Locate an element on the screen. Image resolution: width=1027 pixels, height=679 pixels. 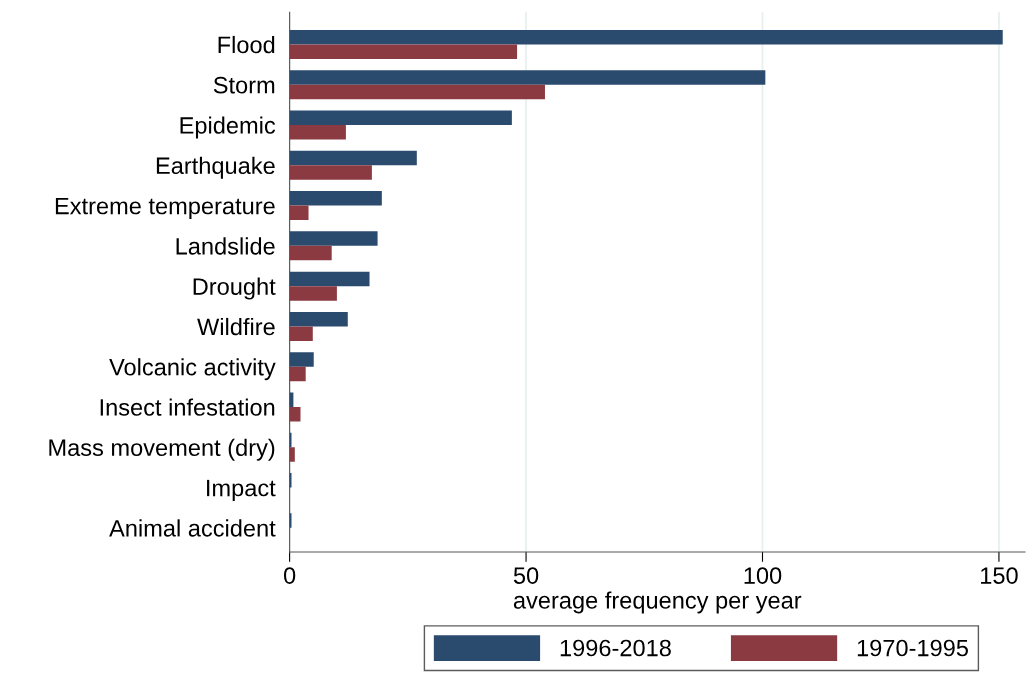
y-tick-label: Earthquake is located at coordinates (215, 167).